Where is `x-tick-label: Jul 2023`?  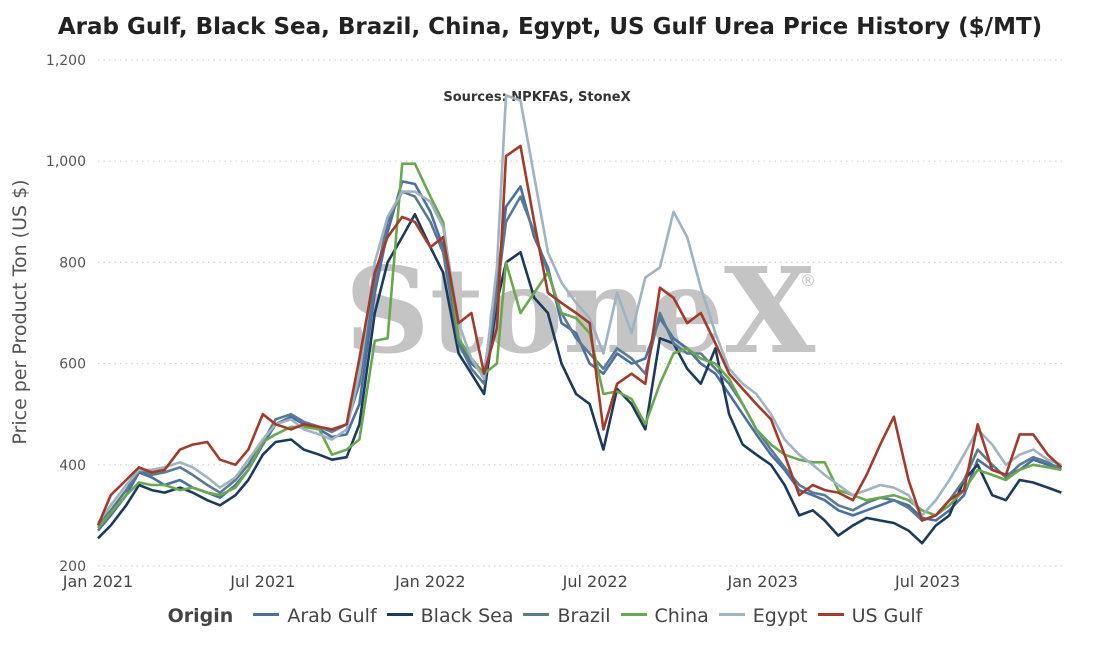
x-tick-label: Jul 2023 is located at coordinates (927, 581).